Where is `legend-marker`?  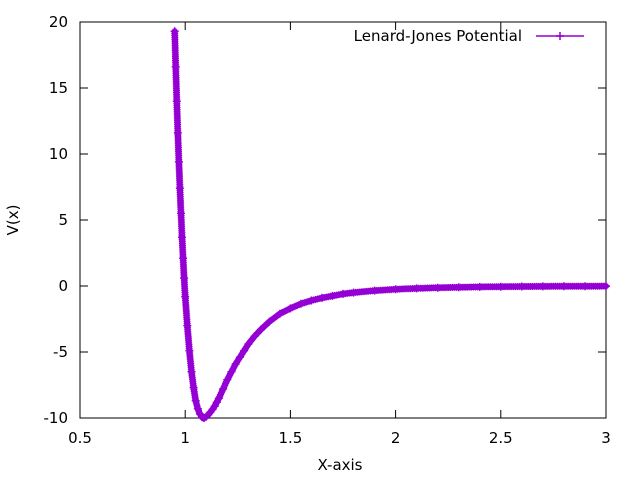 legend-marker is located at coordinates (560, 36).